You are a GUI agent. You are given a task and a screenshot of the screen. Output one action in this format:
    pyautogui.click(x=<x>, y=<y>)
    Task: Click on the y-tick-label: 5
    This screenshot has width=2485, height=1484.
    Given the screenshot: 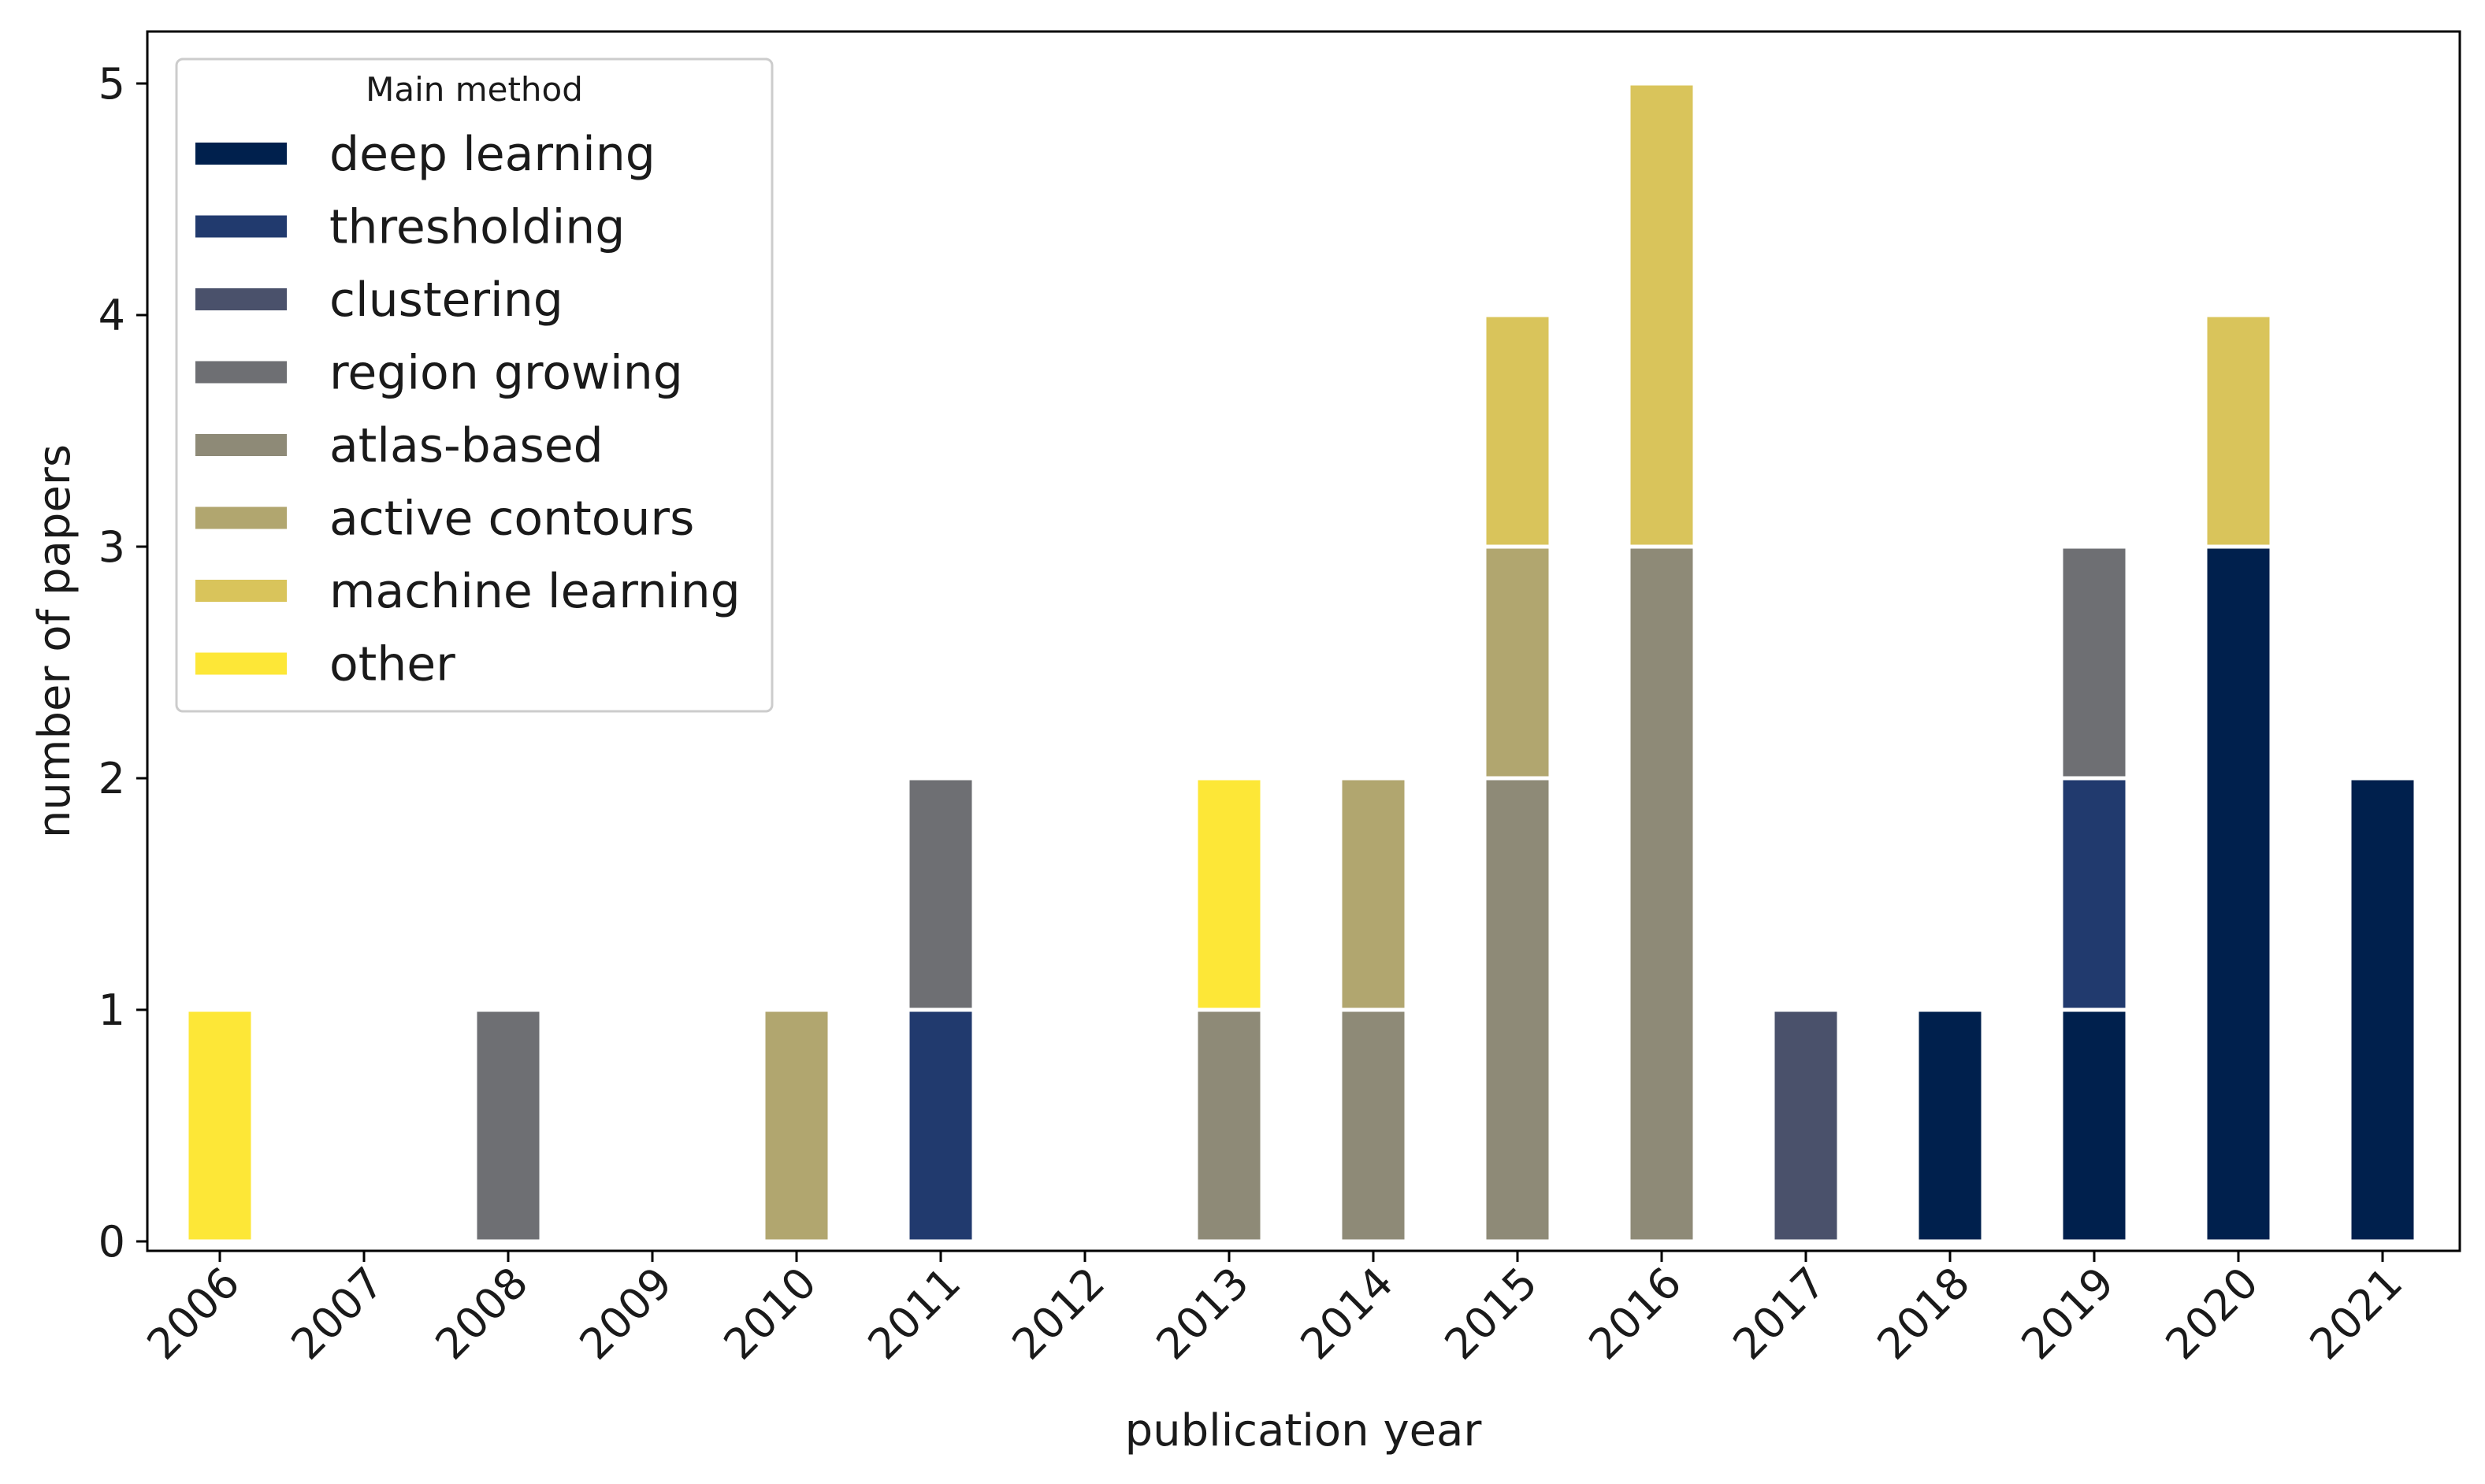 What is the action you would take?
    pyautogui.click(x=111, y=84)
    